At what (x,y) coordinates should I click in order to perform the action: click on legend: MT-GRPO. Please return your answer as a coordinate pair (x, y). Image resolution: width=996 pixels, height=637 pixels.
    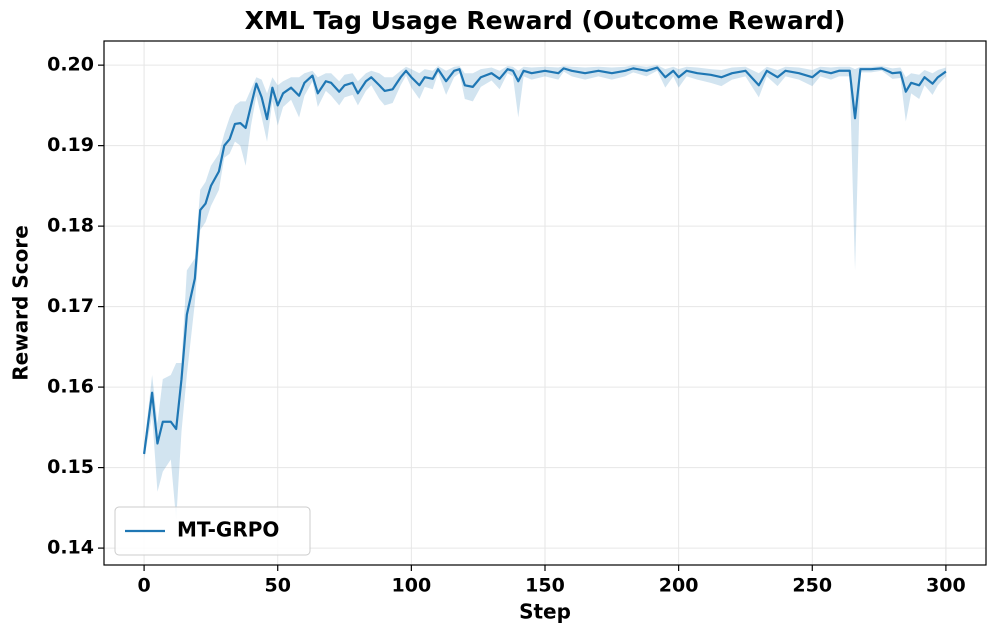
    Looking at the image, I should click on (212, 531).